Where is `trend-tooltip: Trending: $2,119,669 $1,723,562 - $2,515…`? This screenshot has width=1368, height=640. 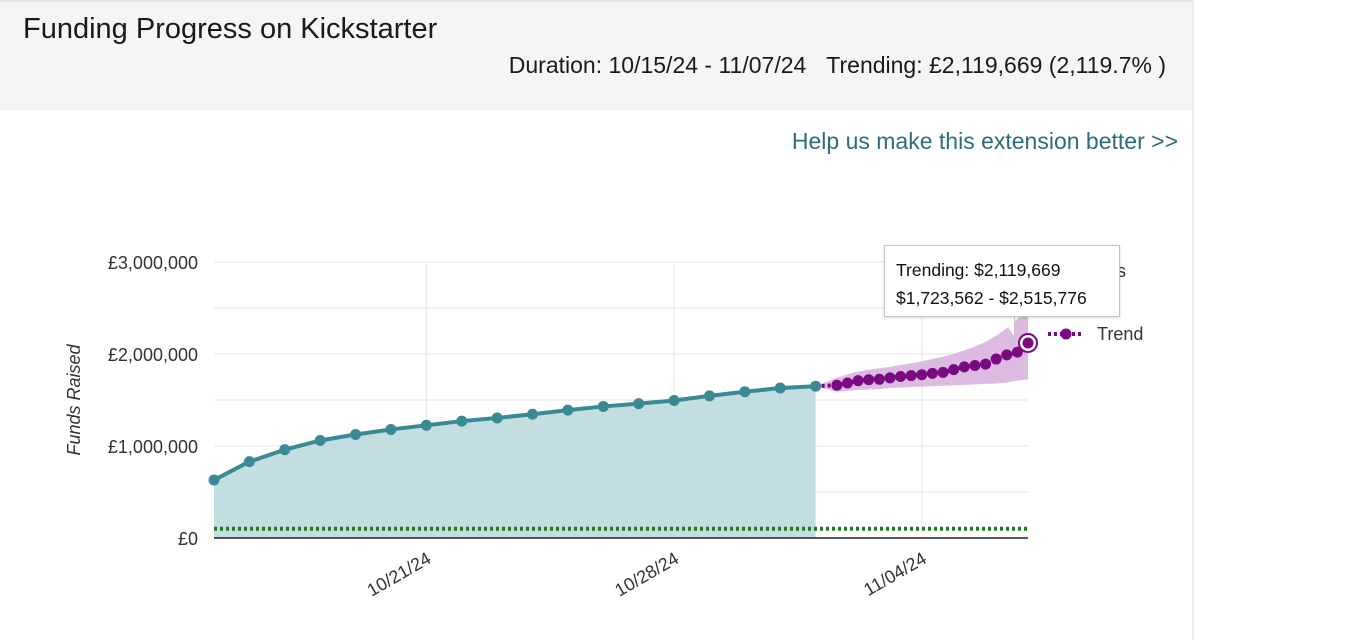 trend-tooltip: Trending: $2,119,669 $1,723,562 - $2,515… is located at coordinates (1002, 281).